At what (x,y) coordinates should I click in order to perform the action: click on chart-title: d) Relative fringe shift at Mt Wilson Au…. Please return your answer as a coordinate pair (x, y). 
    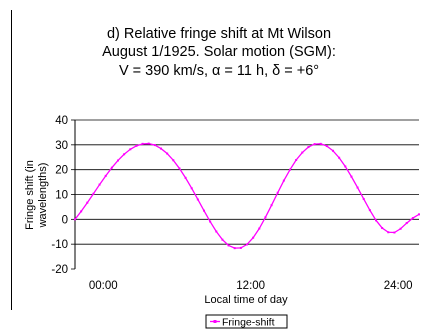
    Looking at the image, I should click on (219, 52).